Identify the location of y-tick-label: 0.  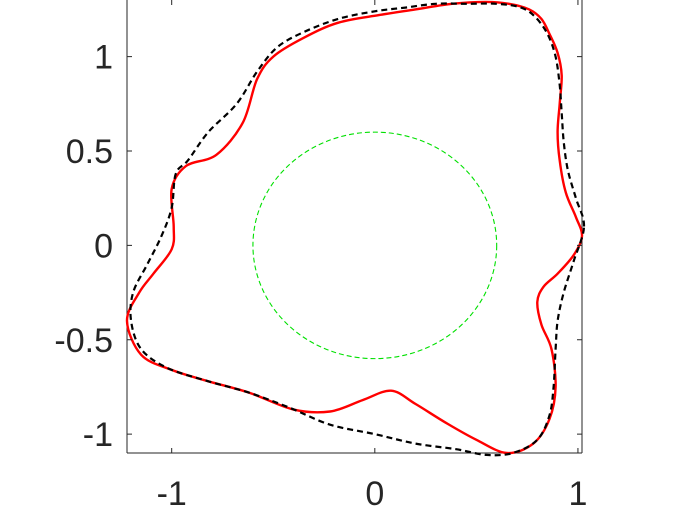
(103, 246).